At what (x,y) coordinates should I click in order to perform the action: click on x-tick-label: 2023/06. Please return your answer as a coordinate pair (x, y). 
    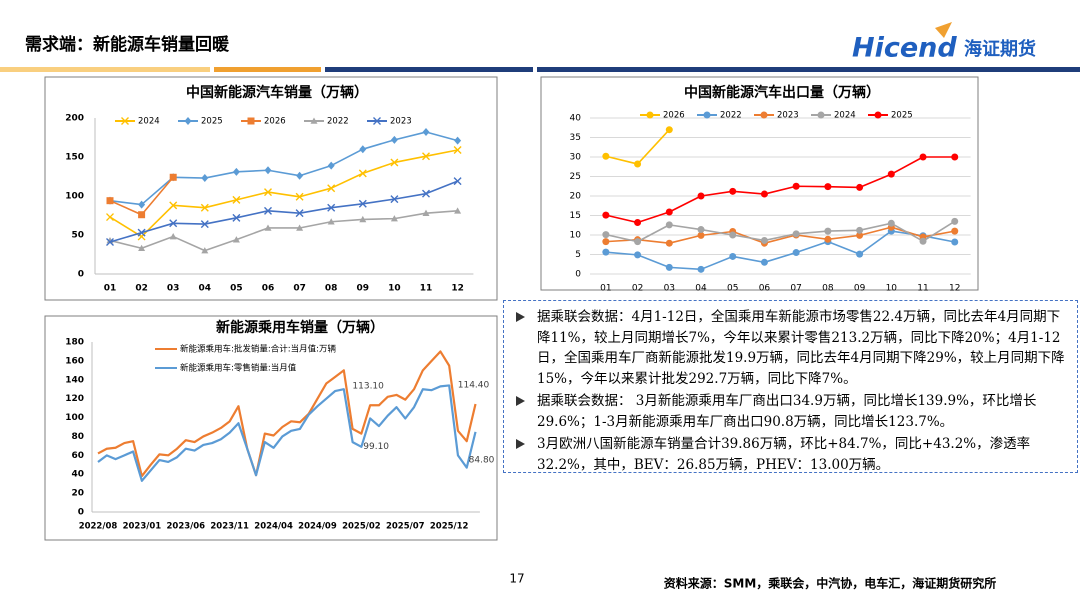
    Looking at the image, I should click on (185, 527).